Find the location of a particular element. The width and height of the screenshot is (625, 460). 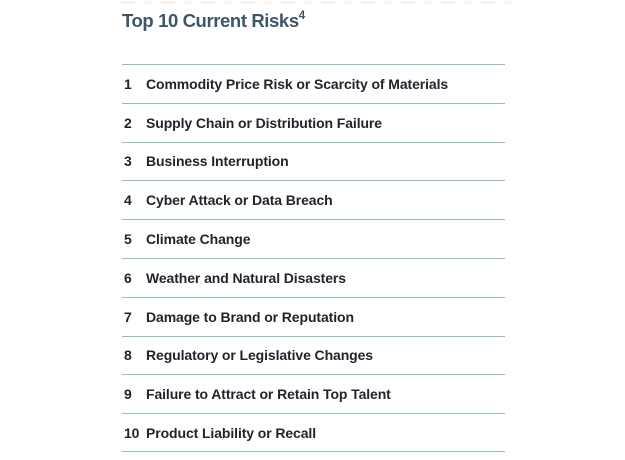

risk-list-item: 7 Damage to Brand or Reputation is located at coordinates (313, 316).